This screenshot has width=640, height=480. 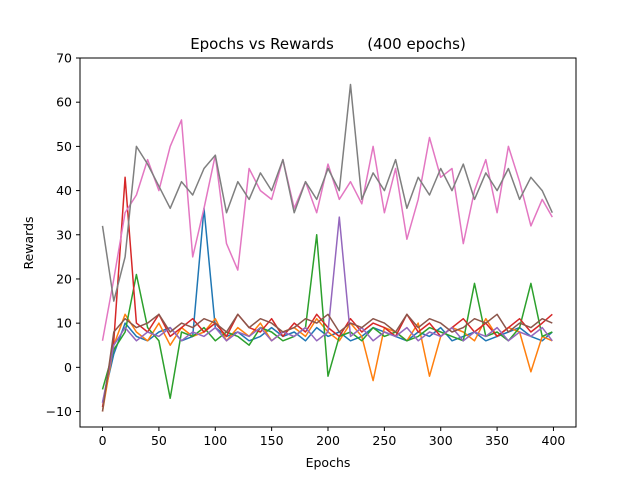 I want to click on x-tick-label: 300, so click(x=441, y=440).